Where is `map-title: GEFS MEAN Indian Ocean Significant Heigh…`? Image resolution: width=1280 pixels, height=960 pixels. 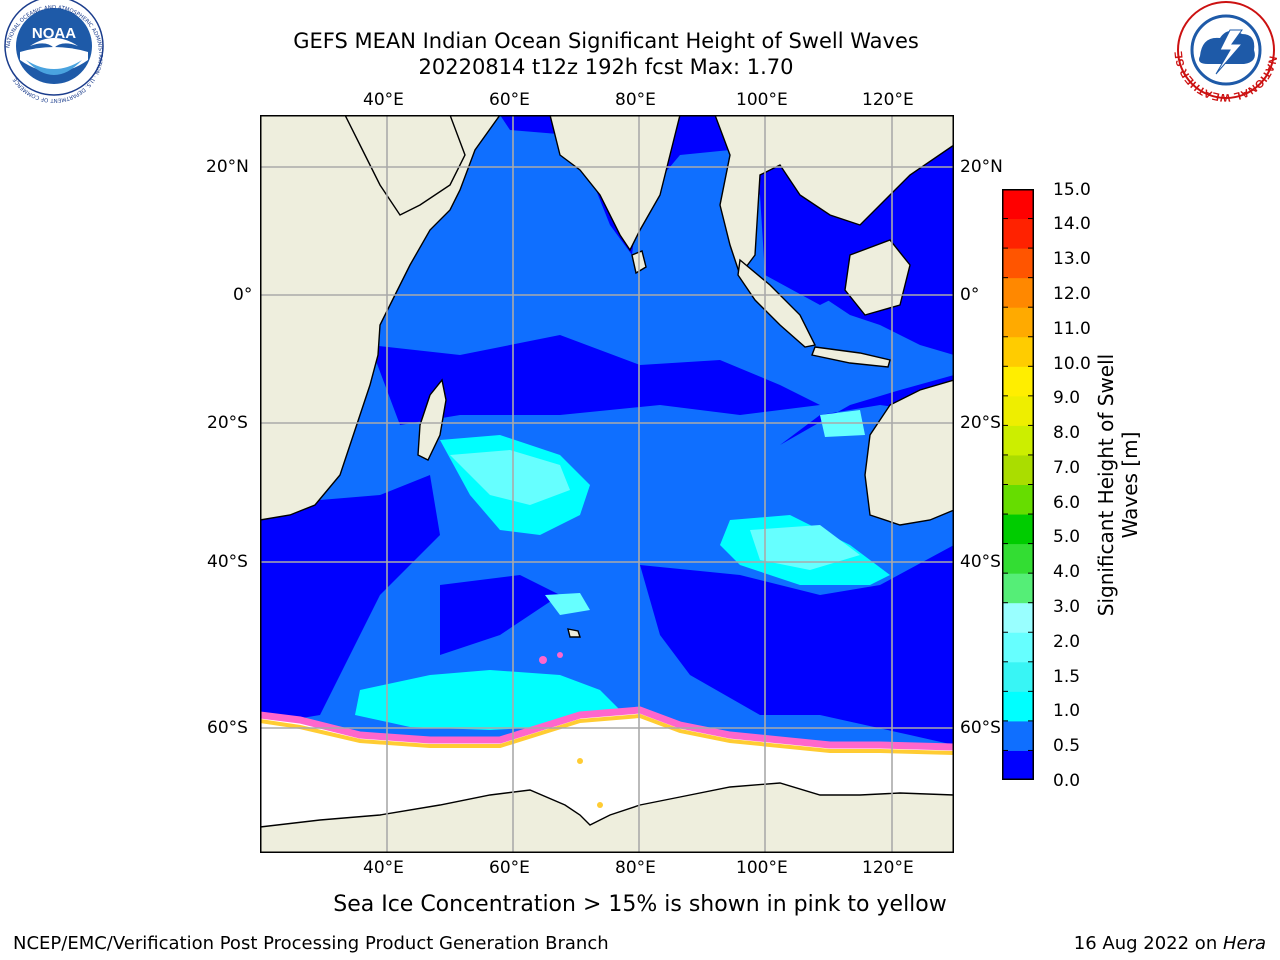
map-title: GEFS MEAN Indian Ocean Significant Heigh… is located at coordinates (606, 41).